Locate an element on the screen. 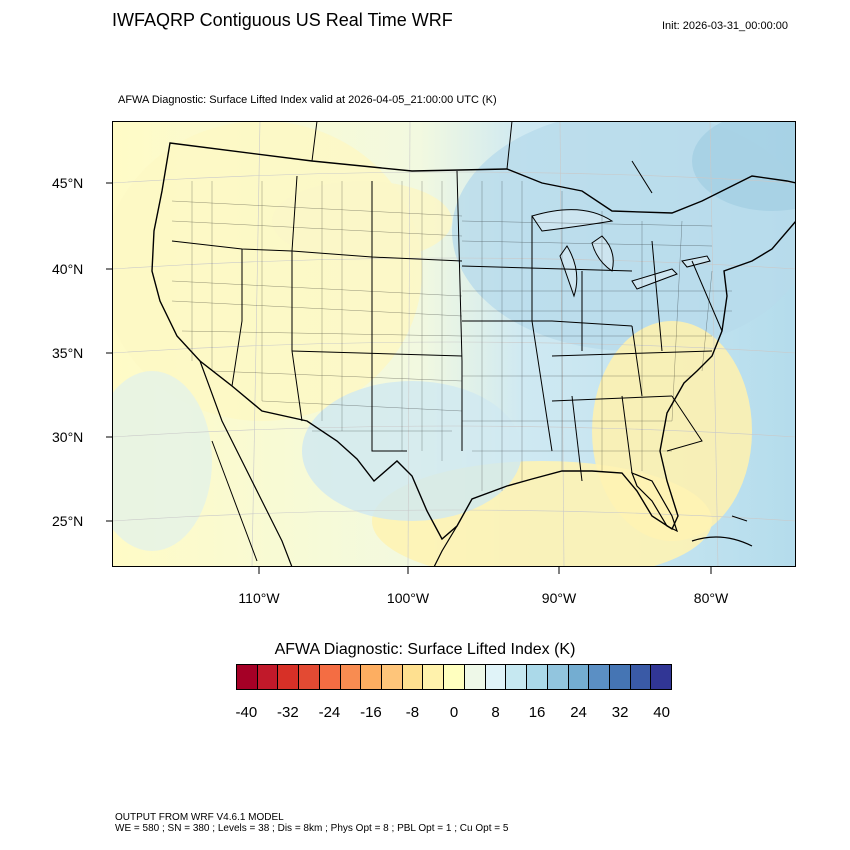  colorbar-tick-label: -8 is located at coordinates (412, 712).